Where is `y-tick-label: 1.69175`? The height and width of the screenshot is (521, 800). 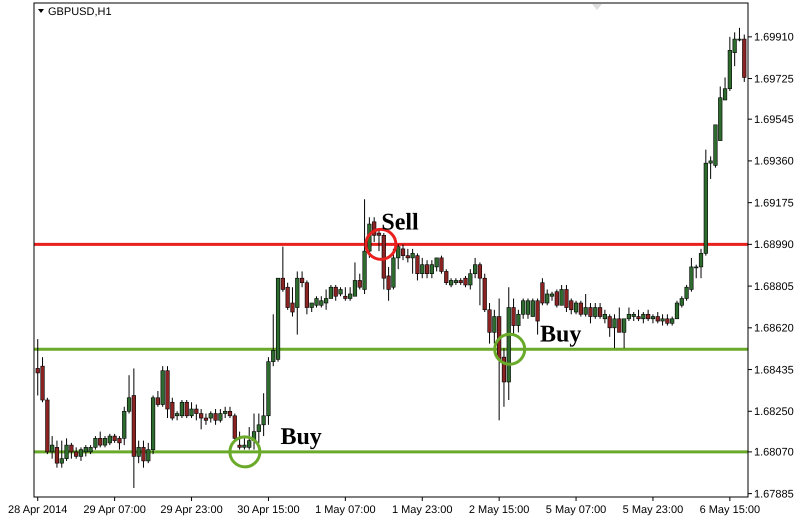
y-tick-label: 1.69175 is located at coordinates (774, 203).